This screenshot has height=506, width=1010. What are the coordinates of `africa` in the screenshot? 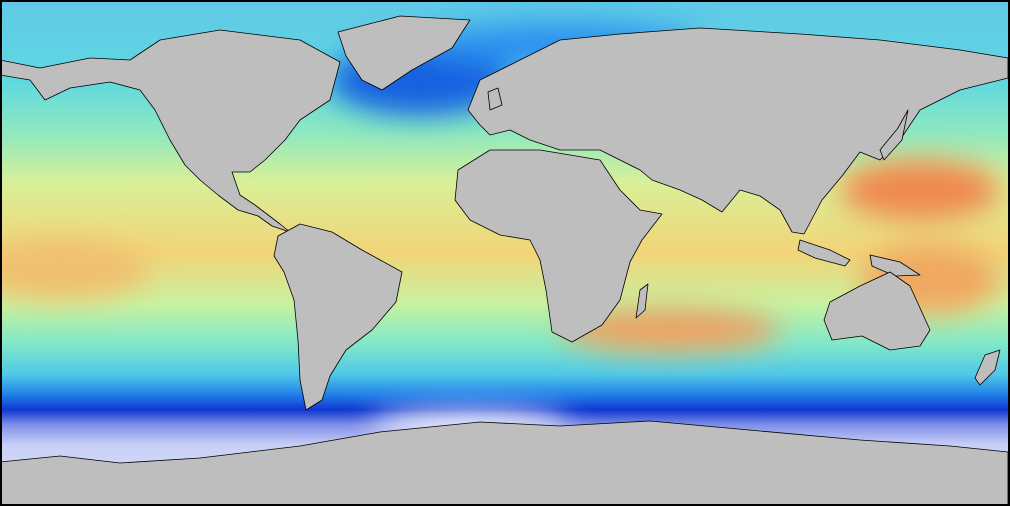 It's located at (558, 246).